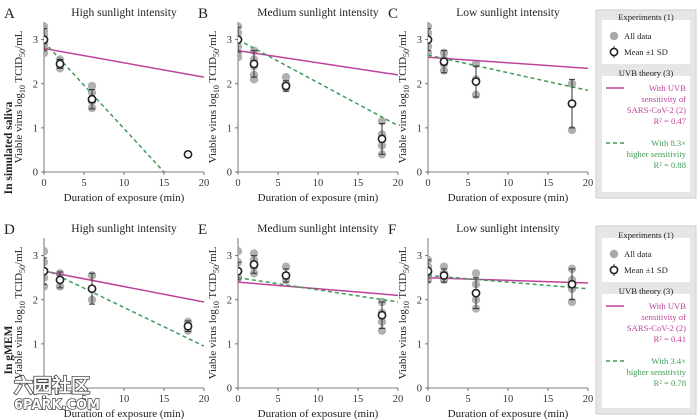 The height and width of the screenshot is (420, 700). Describe the element at coordinates (656, 328) in the screenshot. I see `legend-bottom-theory-l3: SARS-CoV-2 (2)` at that location.